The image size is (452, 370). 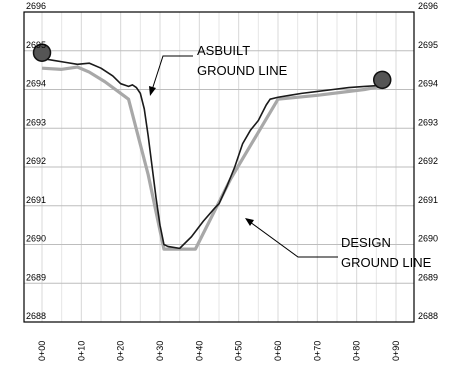 What do you see at coordinates (317, 351) in the screenshot?
I see `x-tick-label: 0+70` at bounding box center [317, 351].